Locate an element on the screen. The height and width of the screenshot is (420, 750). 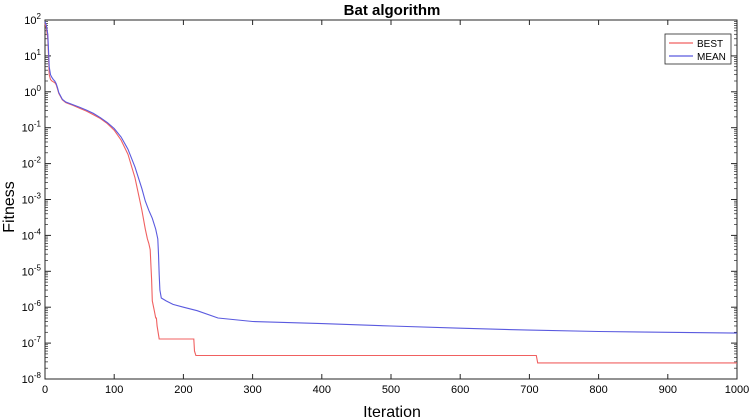
y-tick-label: 10² is located at coordinates (32, 19).